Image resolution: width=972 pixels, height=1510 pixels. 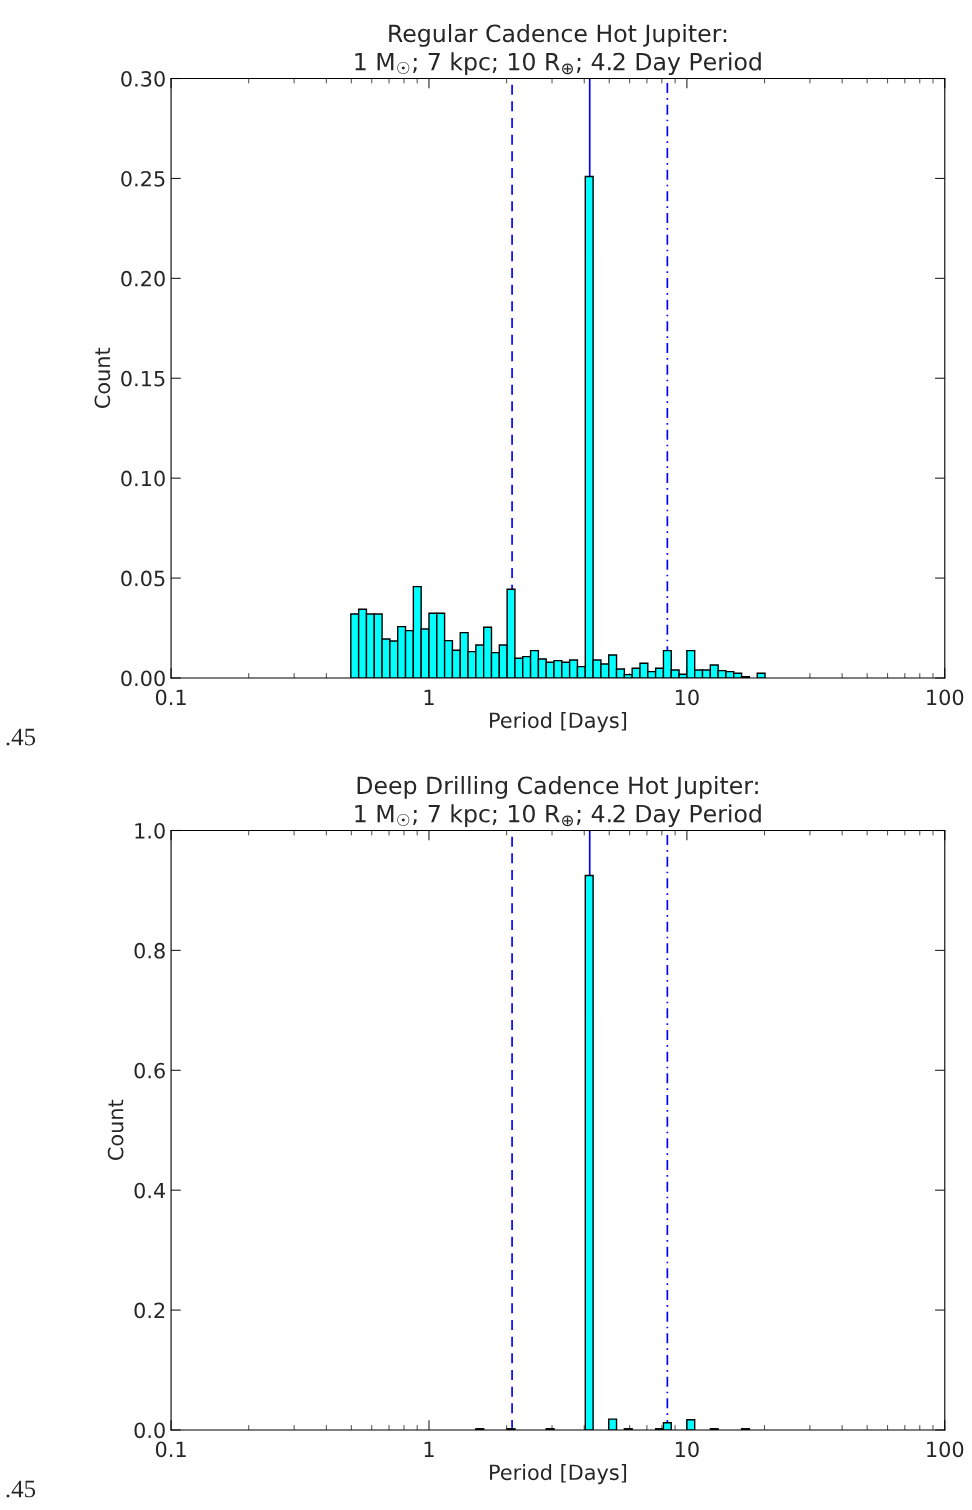 I want to click on y-tick-label: 0.2, so click(x=149, y=1310).